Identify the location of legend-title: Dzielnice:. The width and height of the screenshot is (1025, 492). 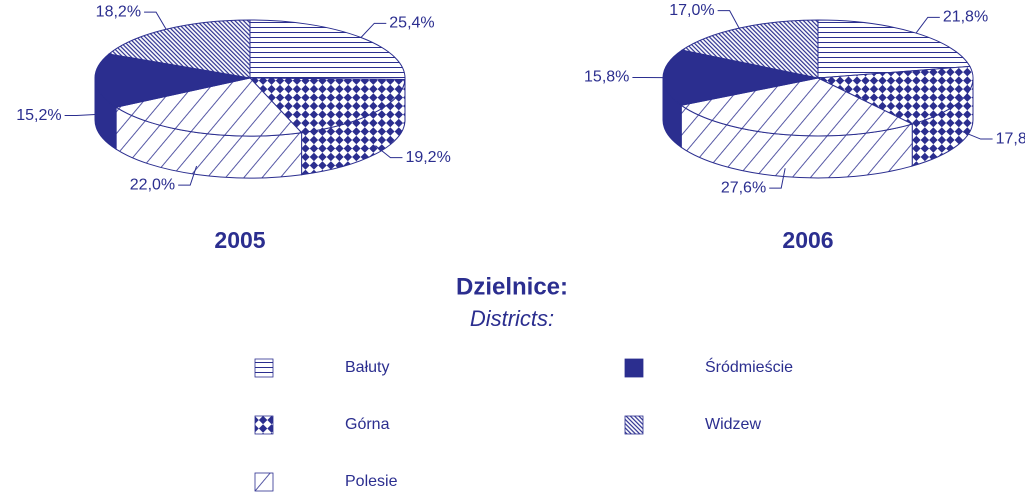
(512, 286).